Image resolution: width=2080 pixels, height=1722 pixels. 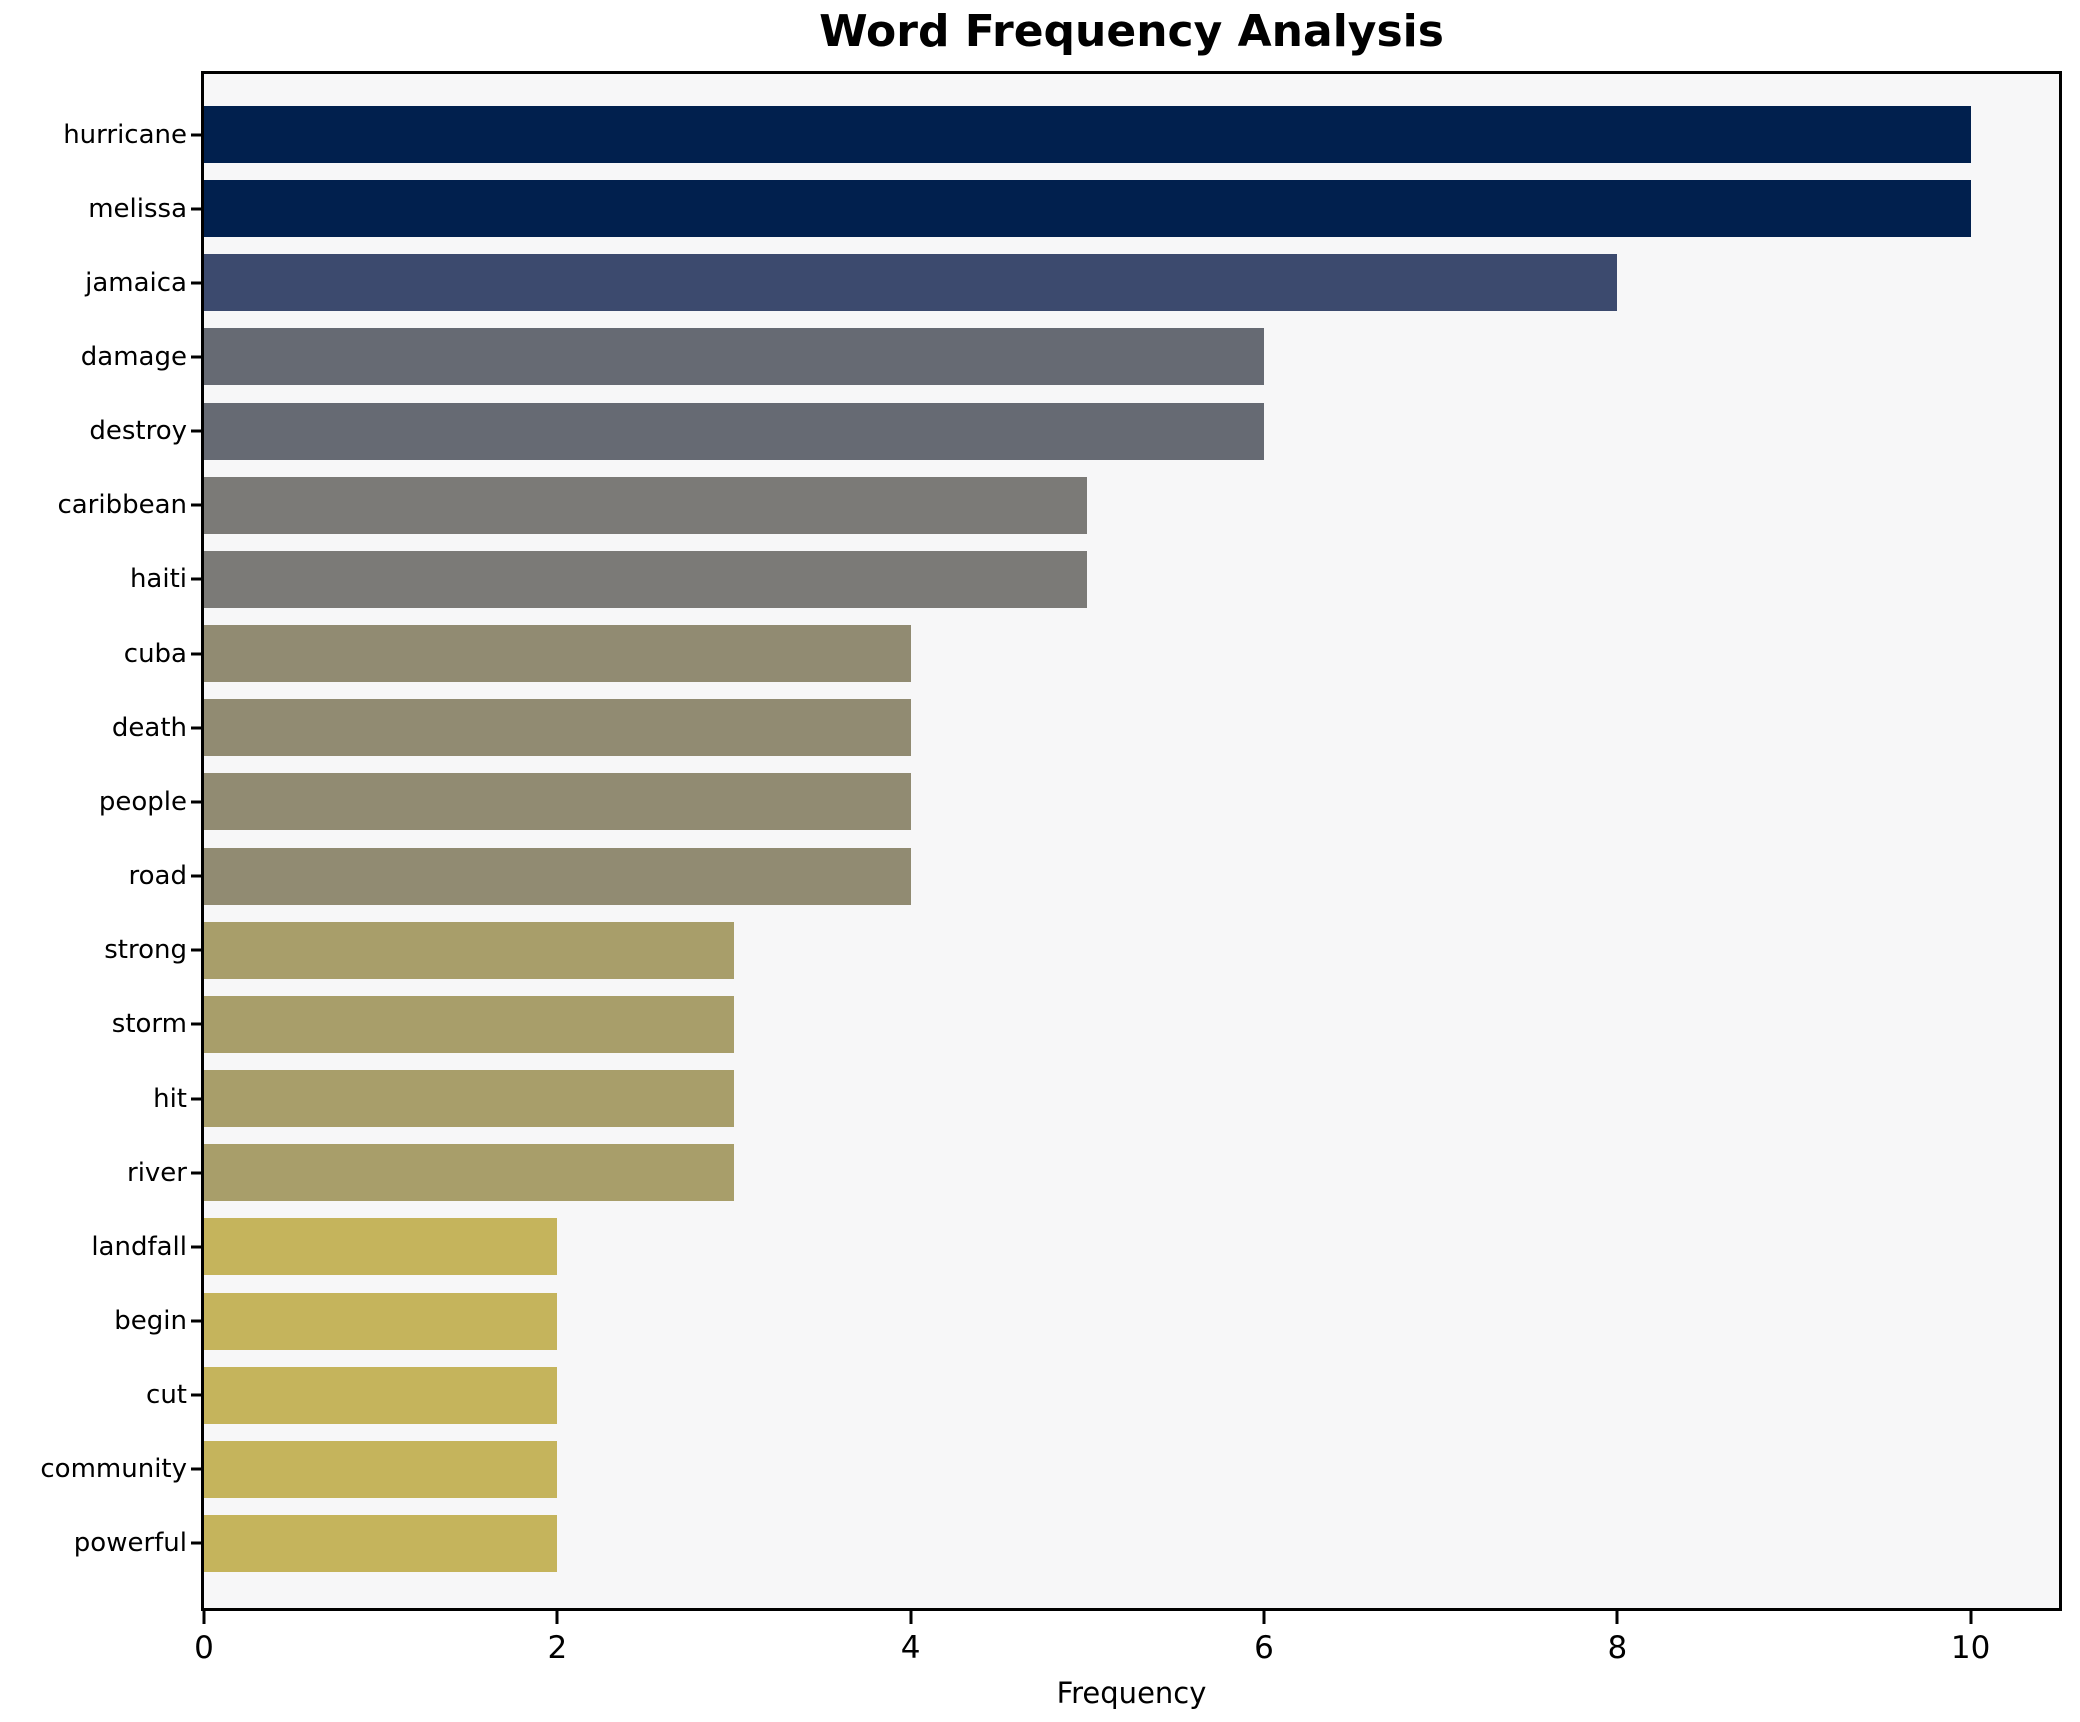 I want to click on x-tick-label: 8, so click(x=1617, y=1648).